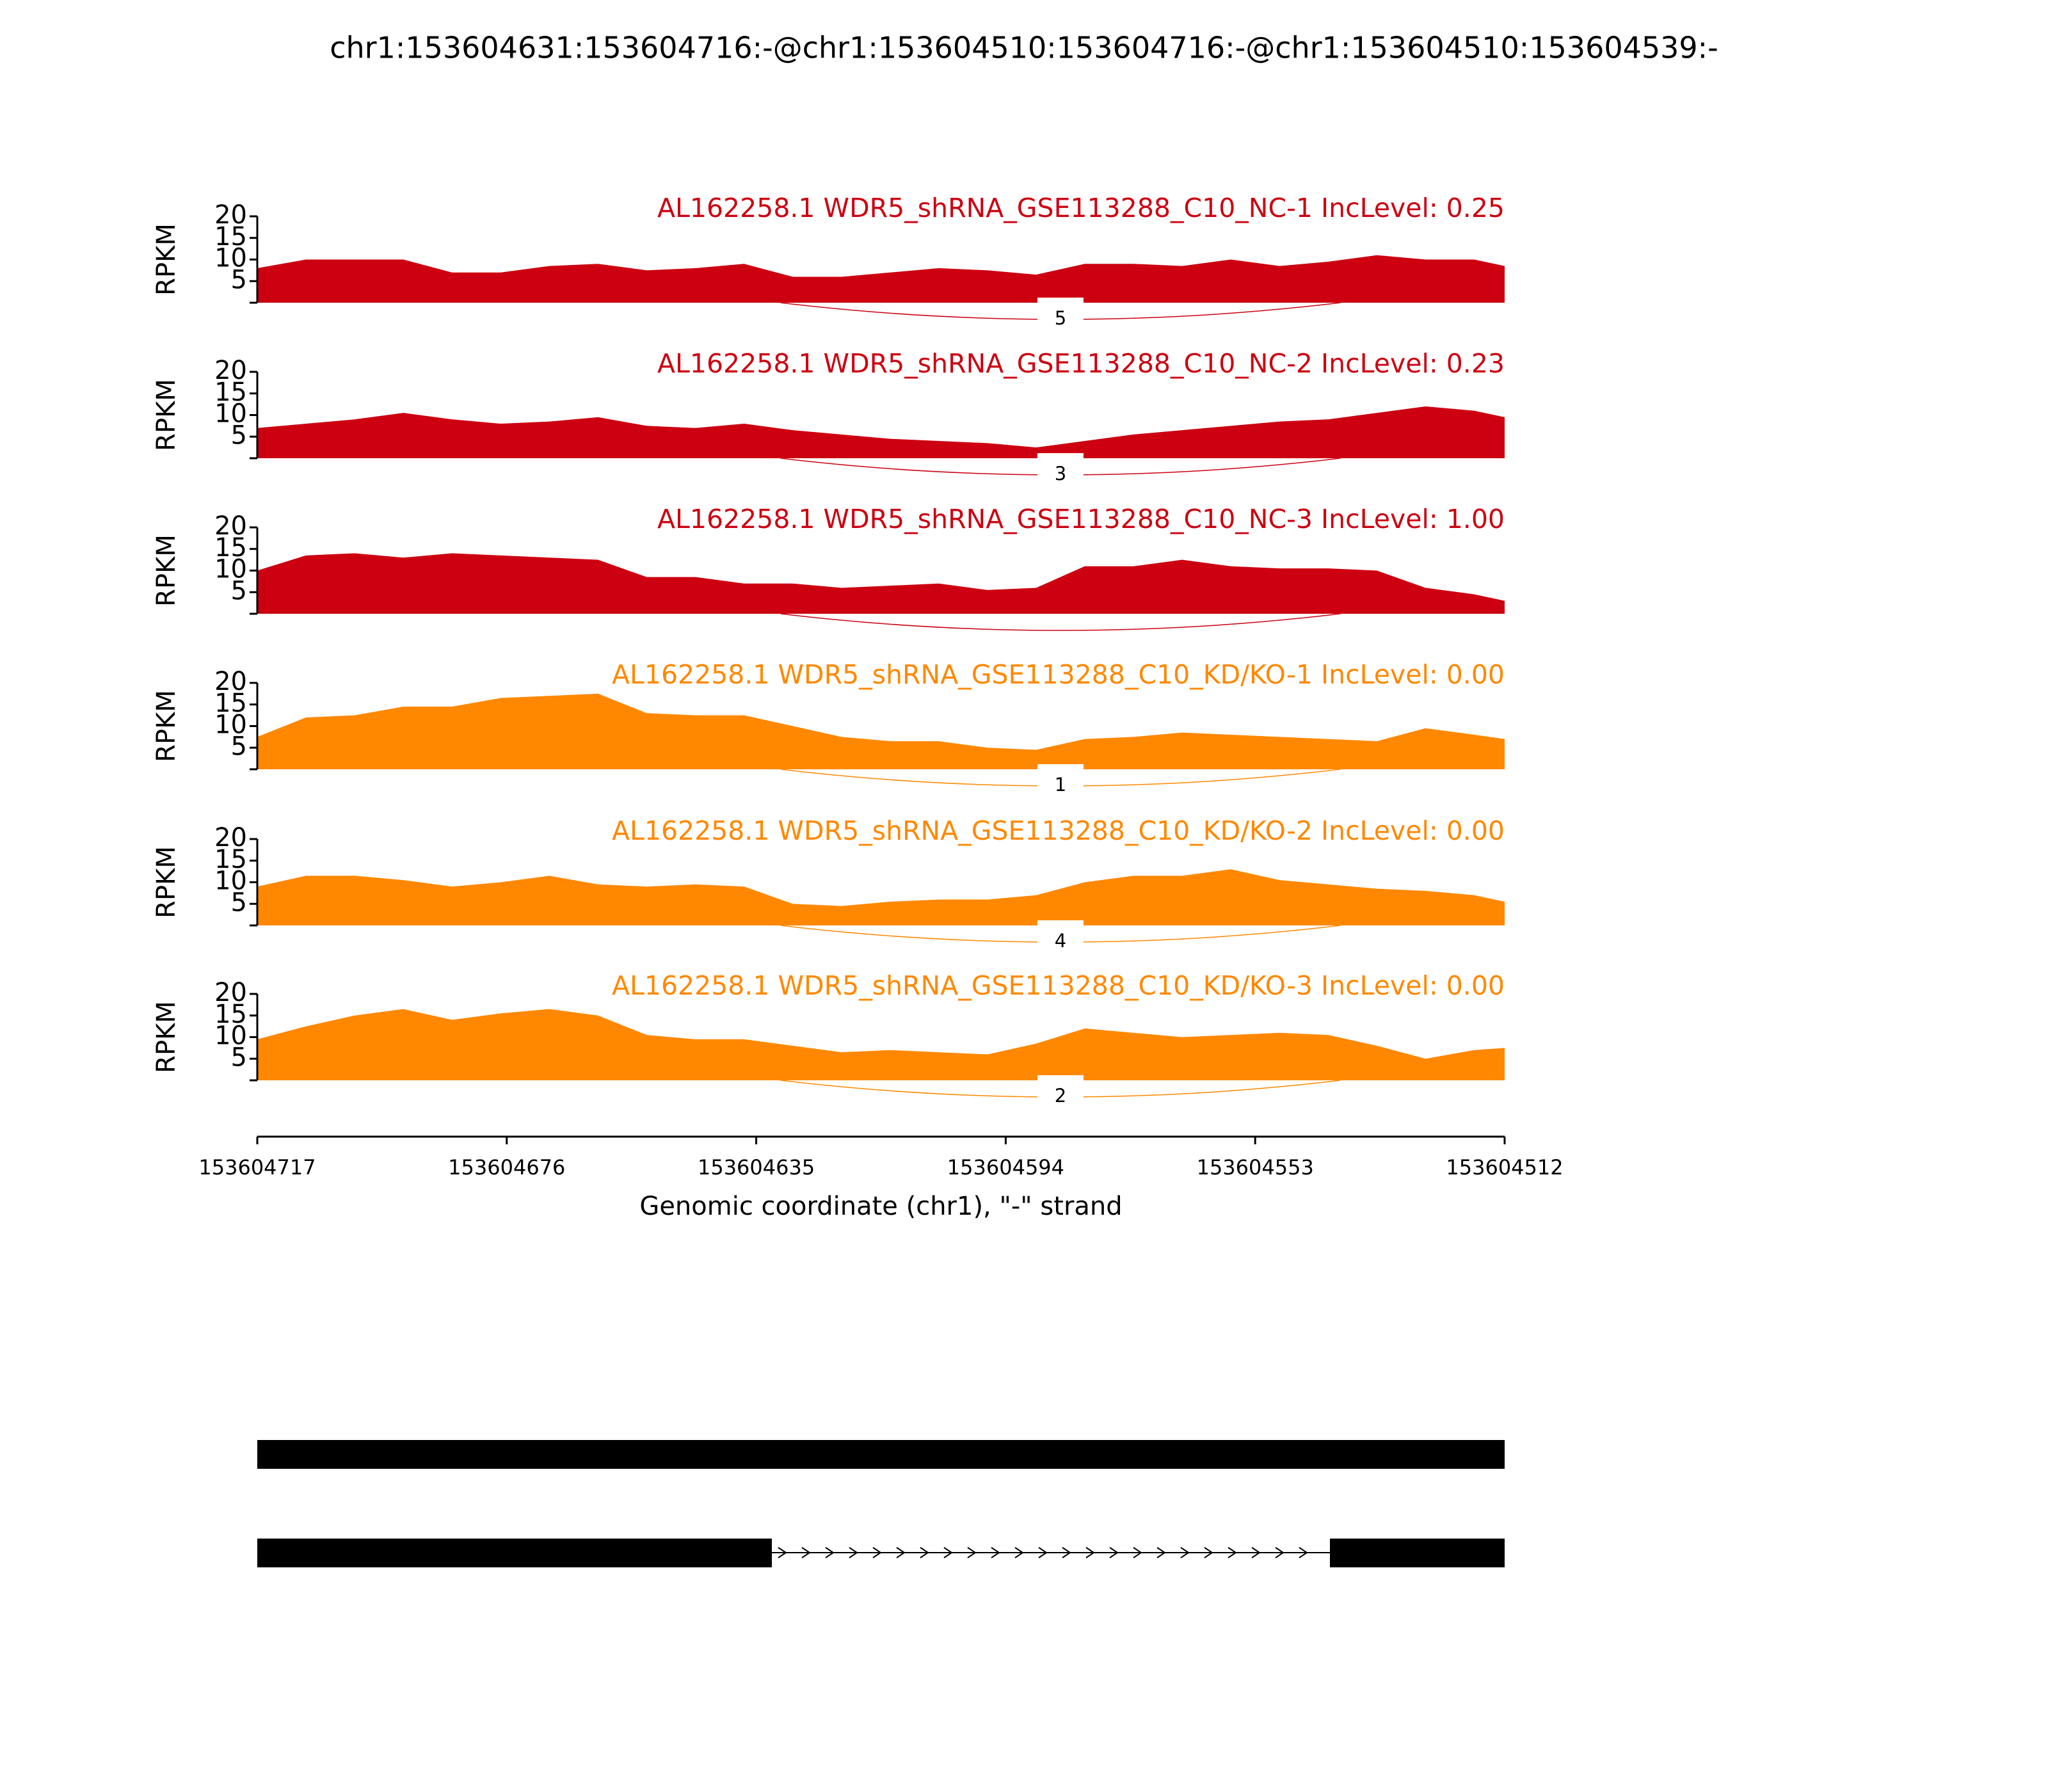 The height and width of the screenshot is (1792, 2048). Describe the element at coordinates (1060, 473) in the screenshot. I see `junction-count: 3` at that location.